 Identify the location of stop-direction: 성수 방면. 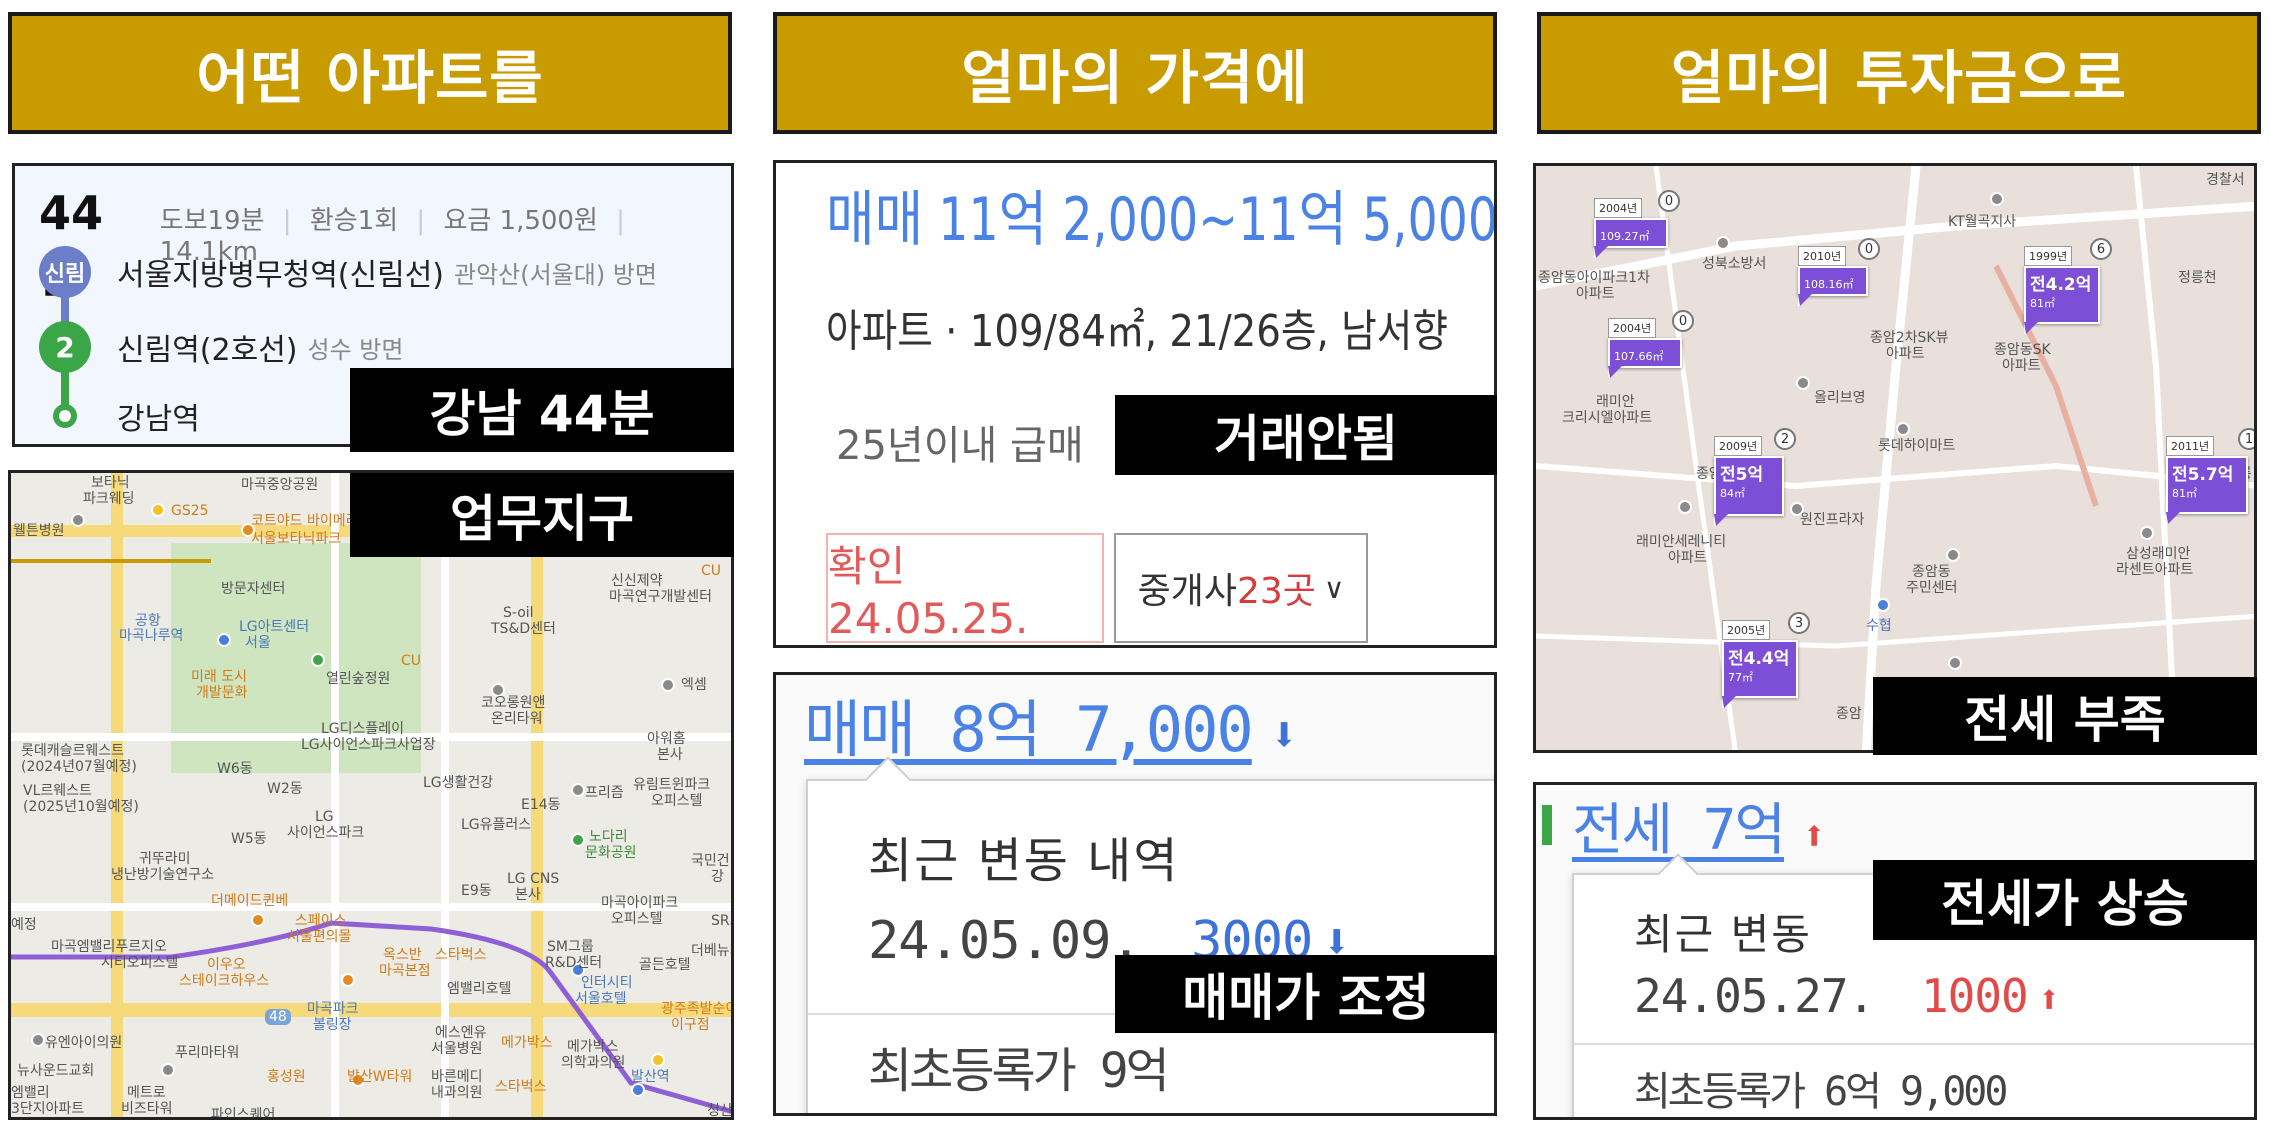
(355, 349).